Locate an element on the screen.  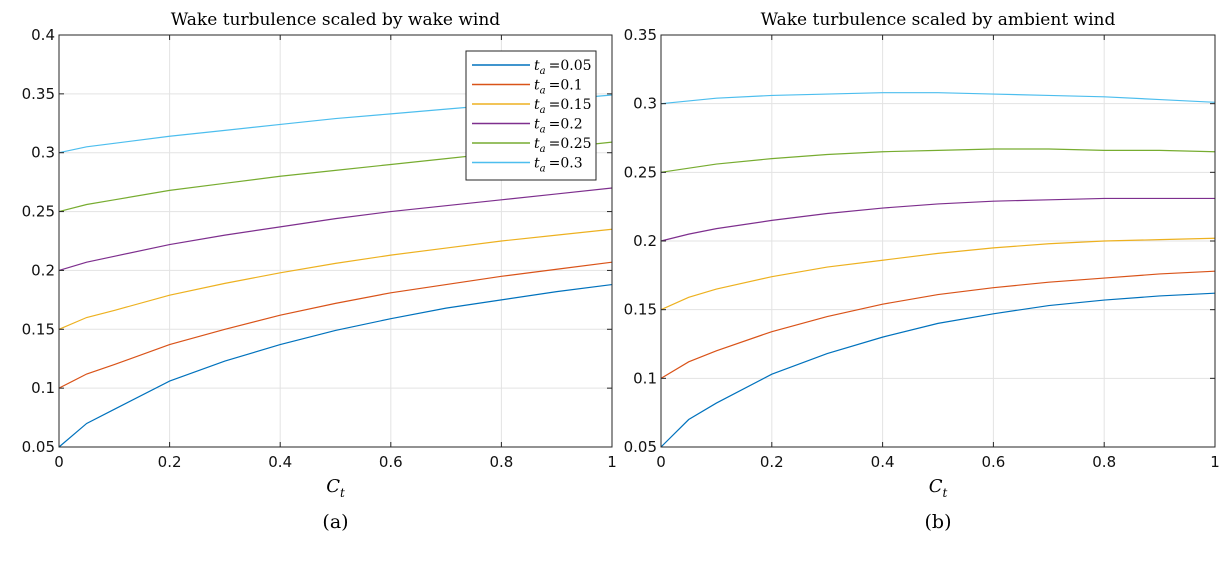
y-tick-label: 0.4 is located at coordinates (43, 35).